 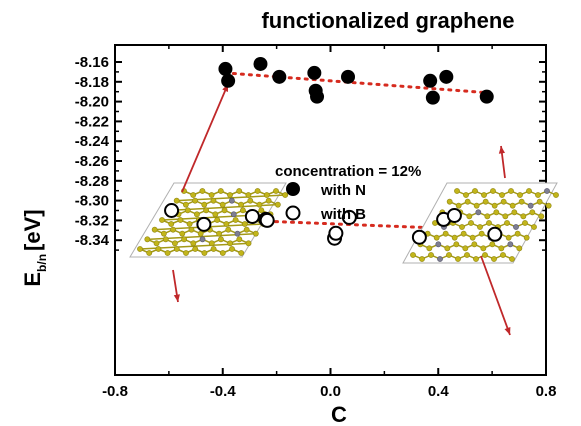 What do you see at coordinates (387, 20) in the screenshot?
I see `chart-title: functionalized graphene` at bounding box center [387, 20].